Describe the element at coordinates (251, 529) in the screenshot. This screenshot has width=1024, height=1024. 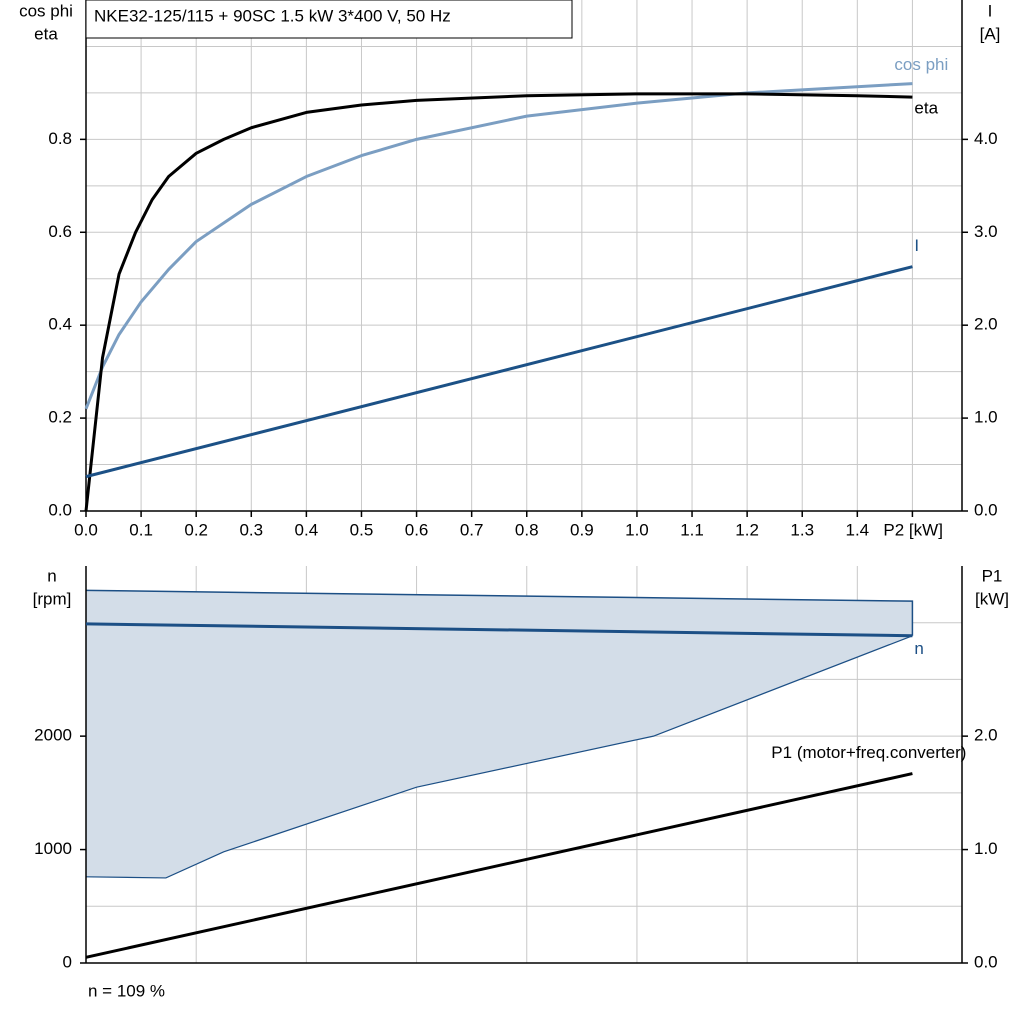
I see `x-tick-label: 0.3` at that location.